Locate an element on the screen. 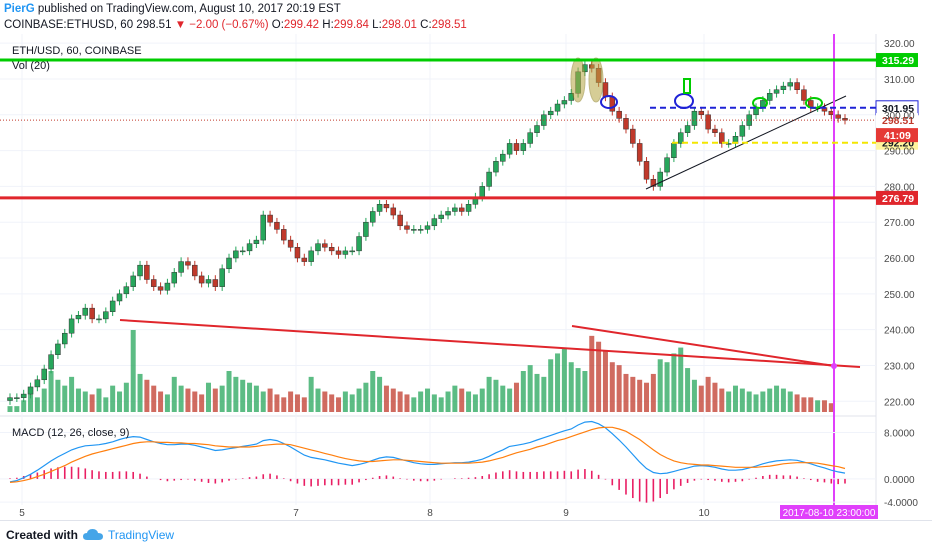 This screenshot has height=551, width=932. countdown-label: 41:09 is located at coordinates (897, 136).